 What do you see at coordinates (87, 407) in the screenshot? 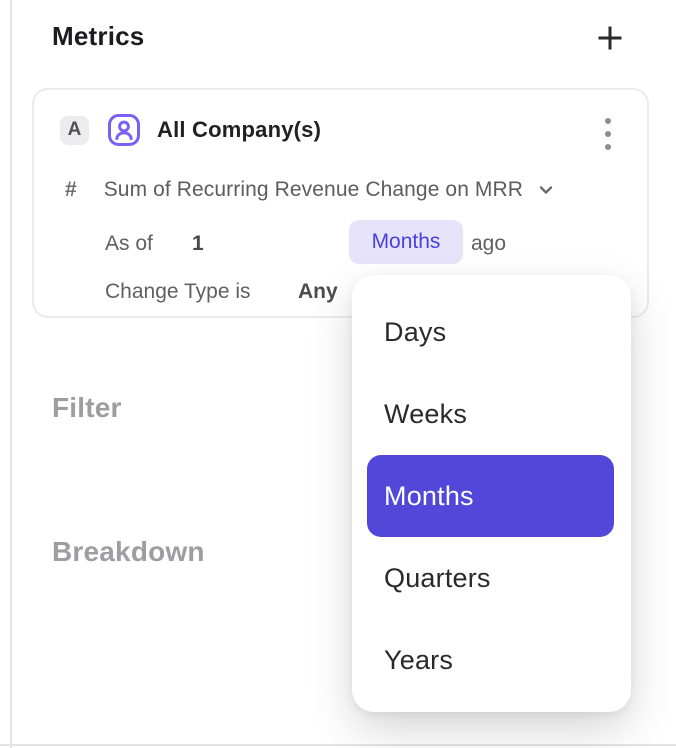
I see `filter-section-label: Filter` at bounding box center [87, 407].